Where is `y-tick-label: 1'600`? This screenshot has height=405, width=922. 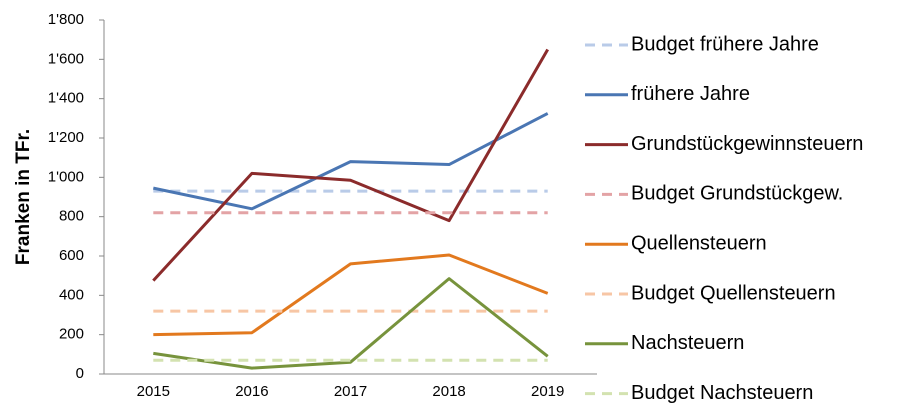
y-tick-label: 1'600 is located at coordinates (66, 58).